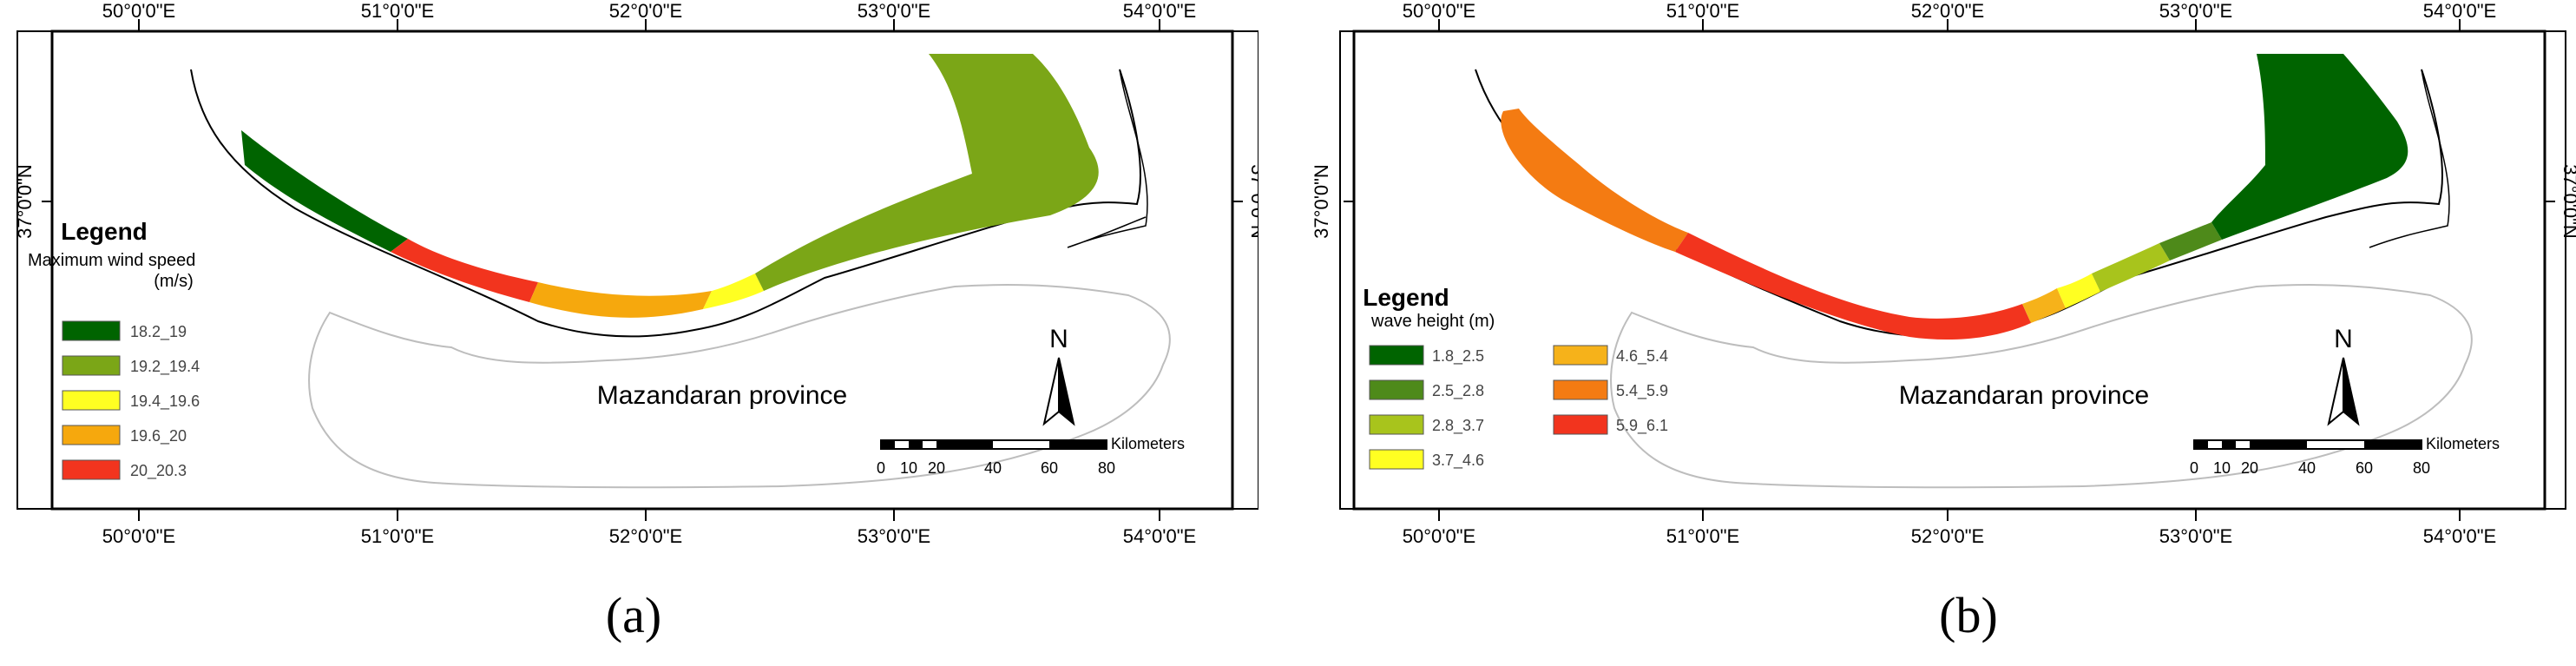 The image size is (2576, 666). I want to click on legend-label: 18.2_19, so click(158, 332).